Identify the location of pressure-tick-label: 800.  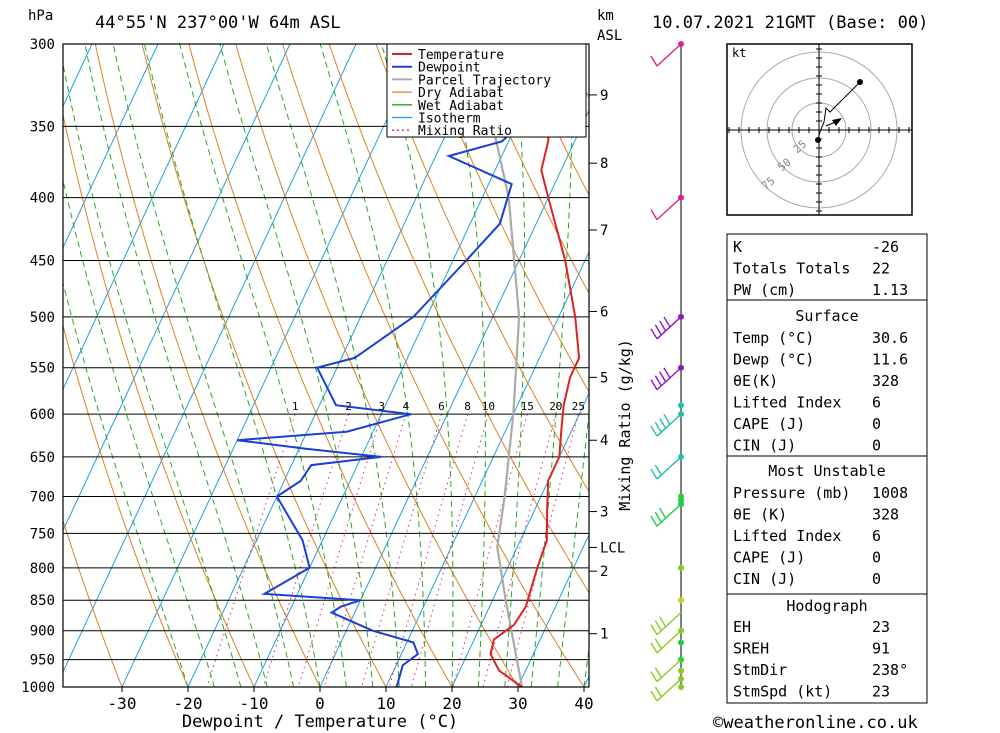
(42, 569).